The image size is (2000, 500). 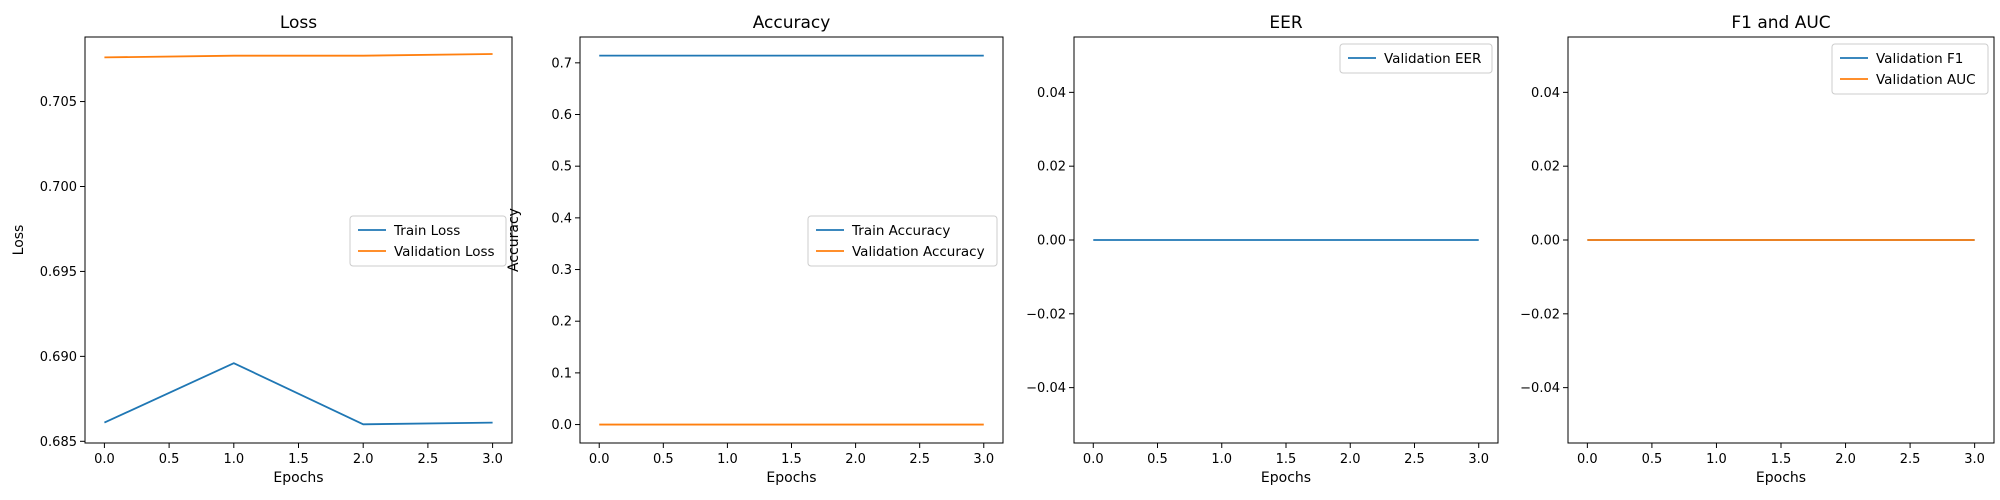 I want to click on legend-label: Validation F1, so click(x=1919, y=59).